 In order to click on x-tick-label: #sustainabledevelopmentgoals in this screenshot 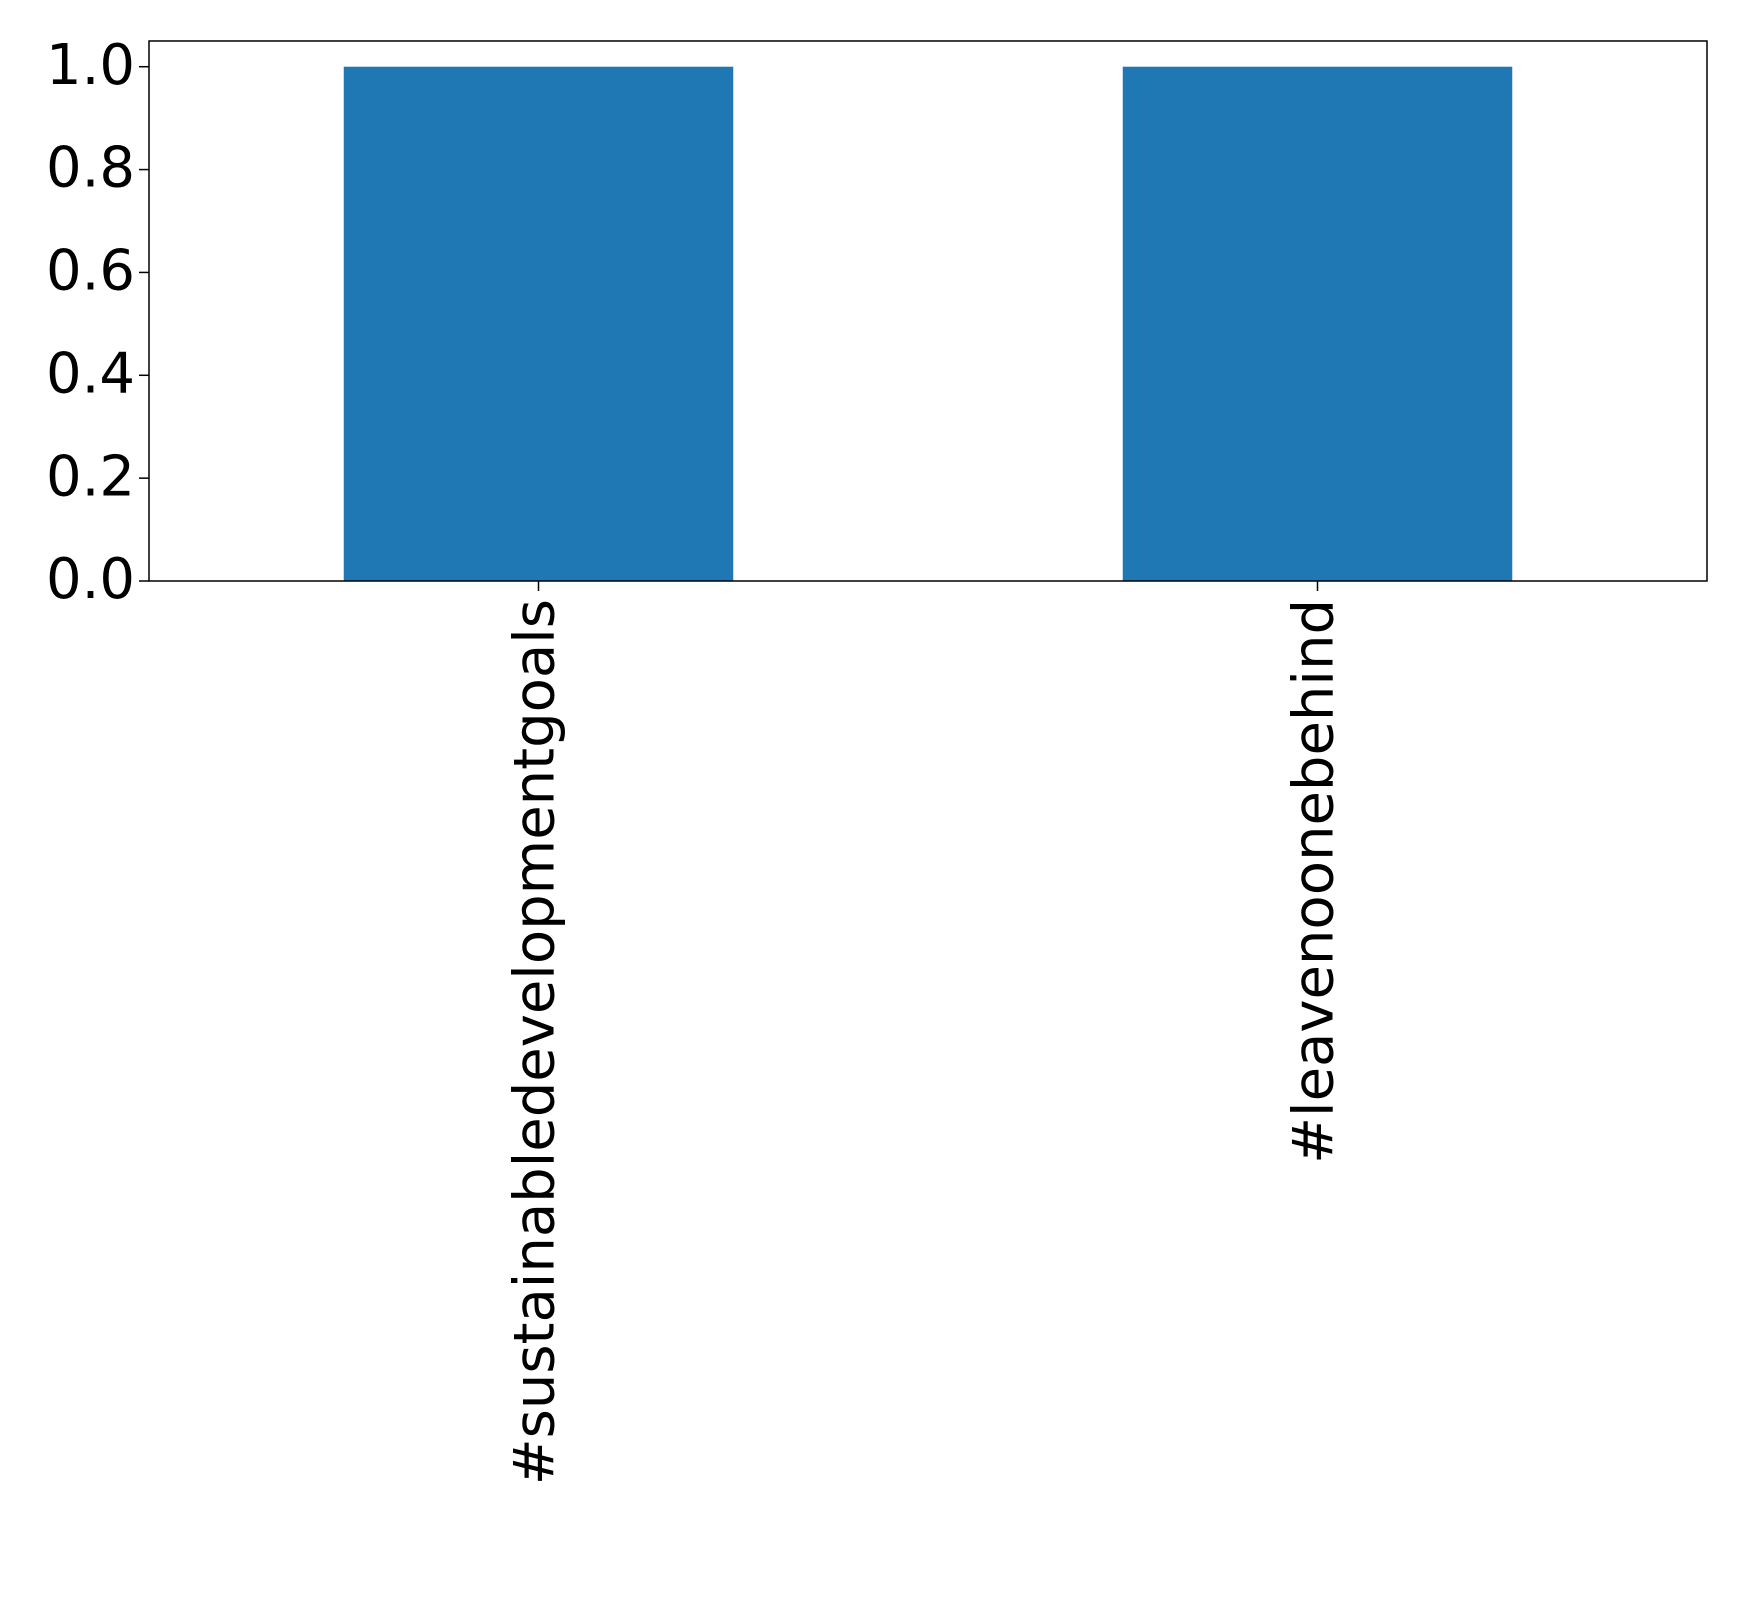, I will do `click(535, 1042)`.